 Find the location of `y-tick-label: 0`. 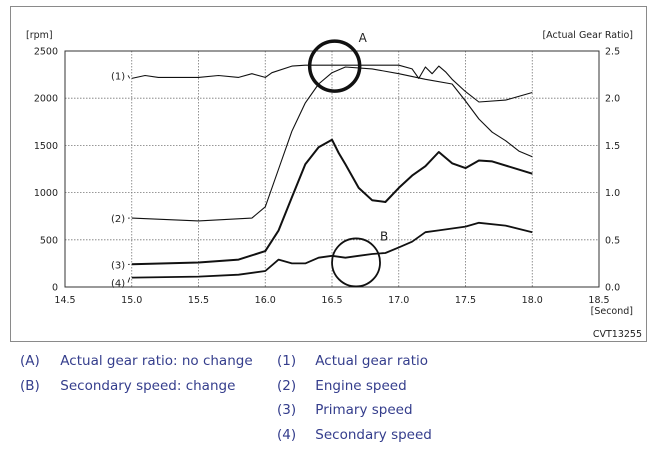

y-tick-label: 0 is located at coordinates (55, 288).